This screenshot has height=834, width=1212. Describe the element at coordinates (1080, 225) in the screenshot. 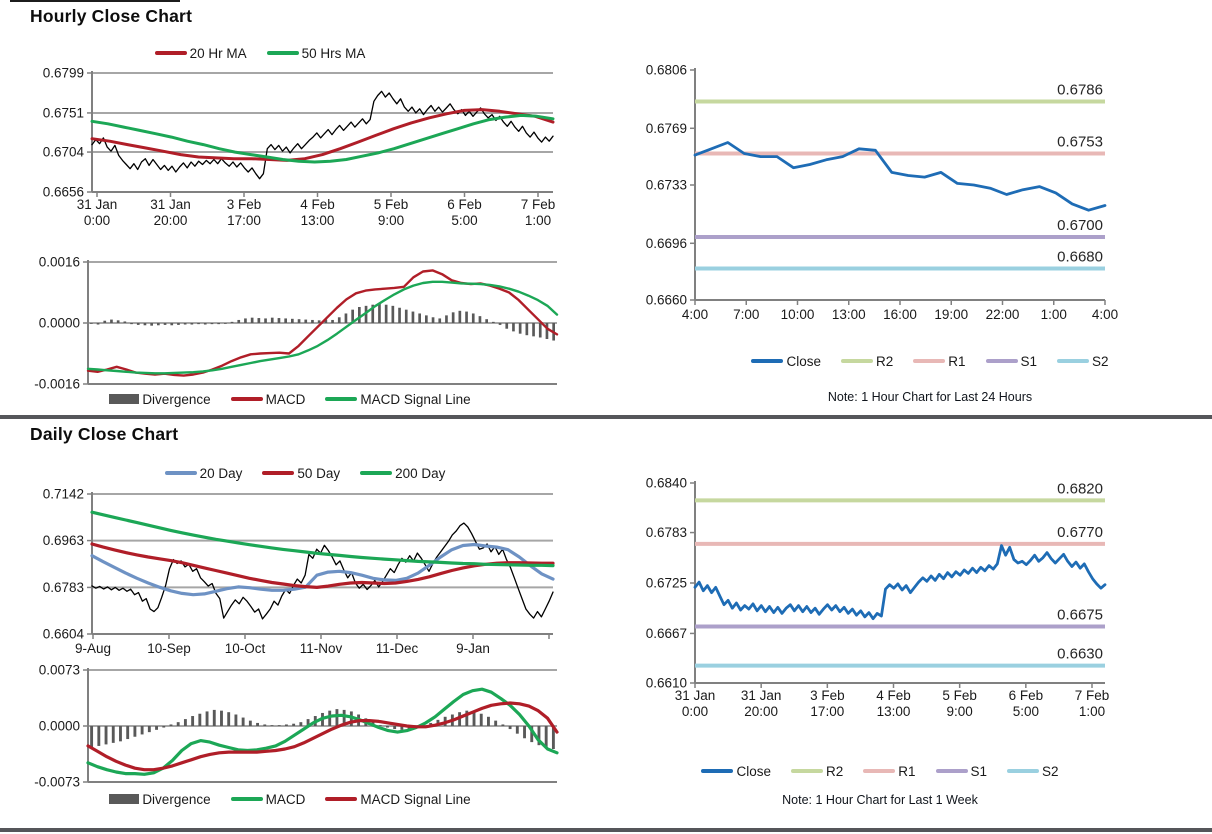

I see `hourly_pivots-level-label-S1: 0.6700` at that location.